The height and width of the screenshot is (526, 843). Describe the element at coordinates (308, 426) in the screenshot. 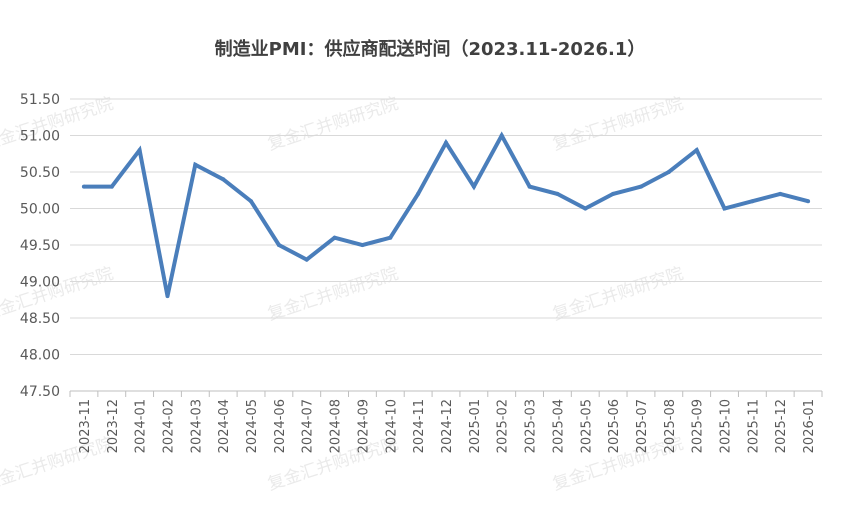

I see `x-tick-label: 2024-07` at that location.